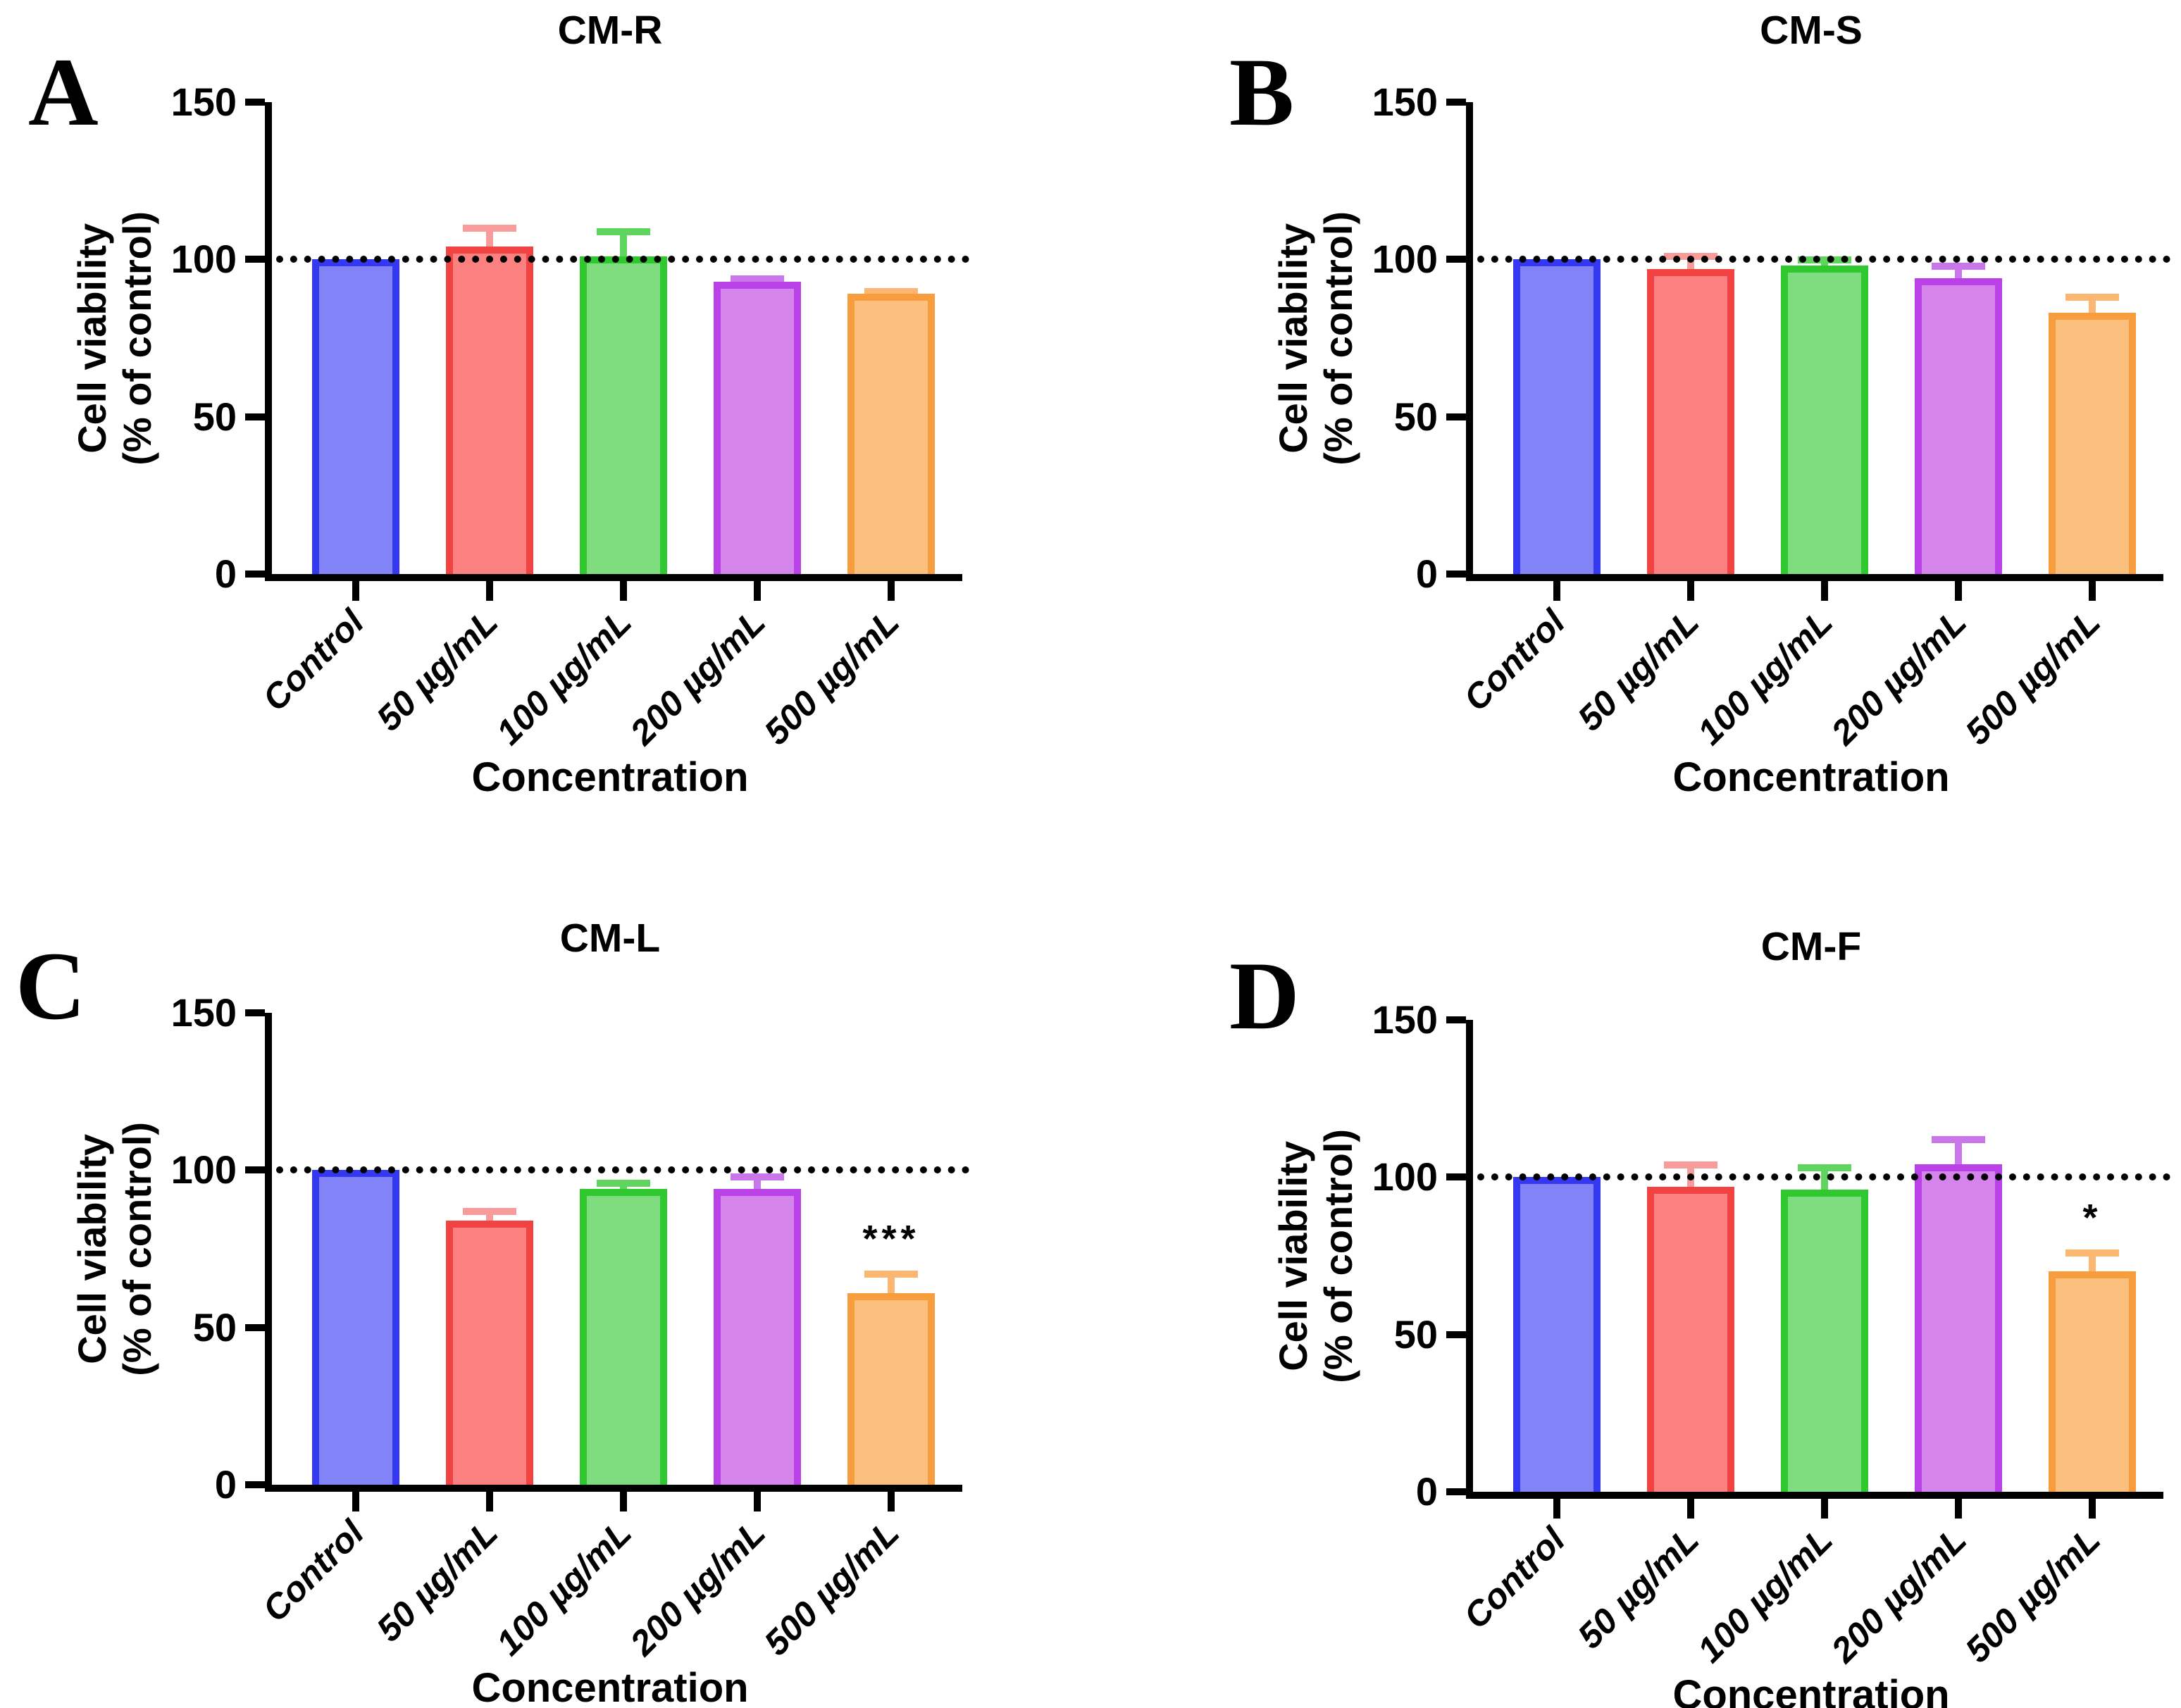  Describe the element at coordinates (2092, 1218) in the screenshot. I see `significance-label: *` at that location.